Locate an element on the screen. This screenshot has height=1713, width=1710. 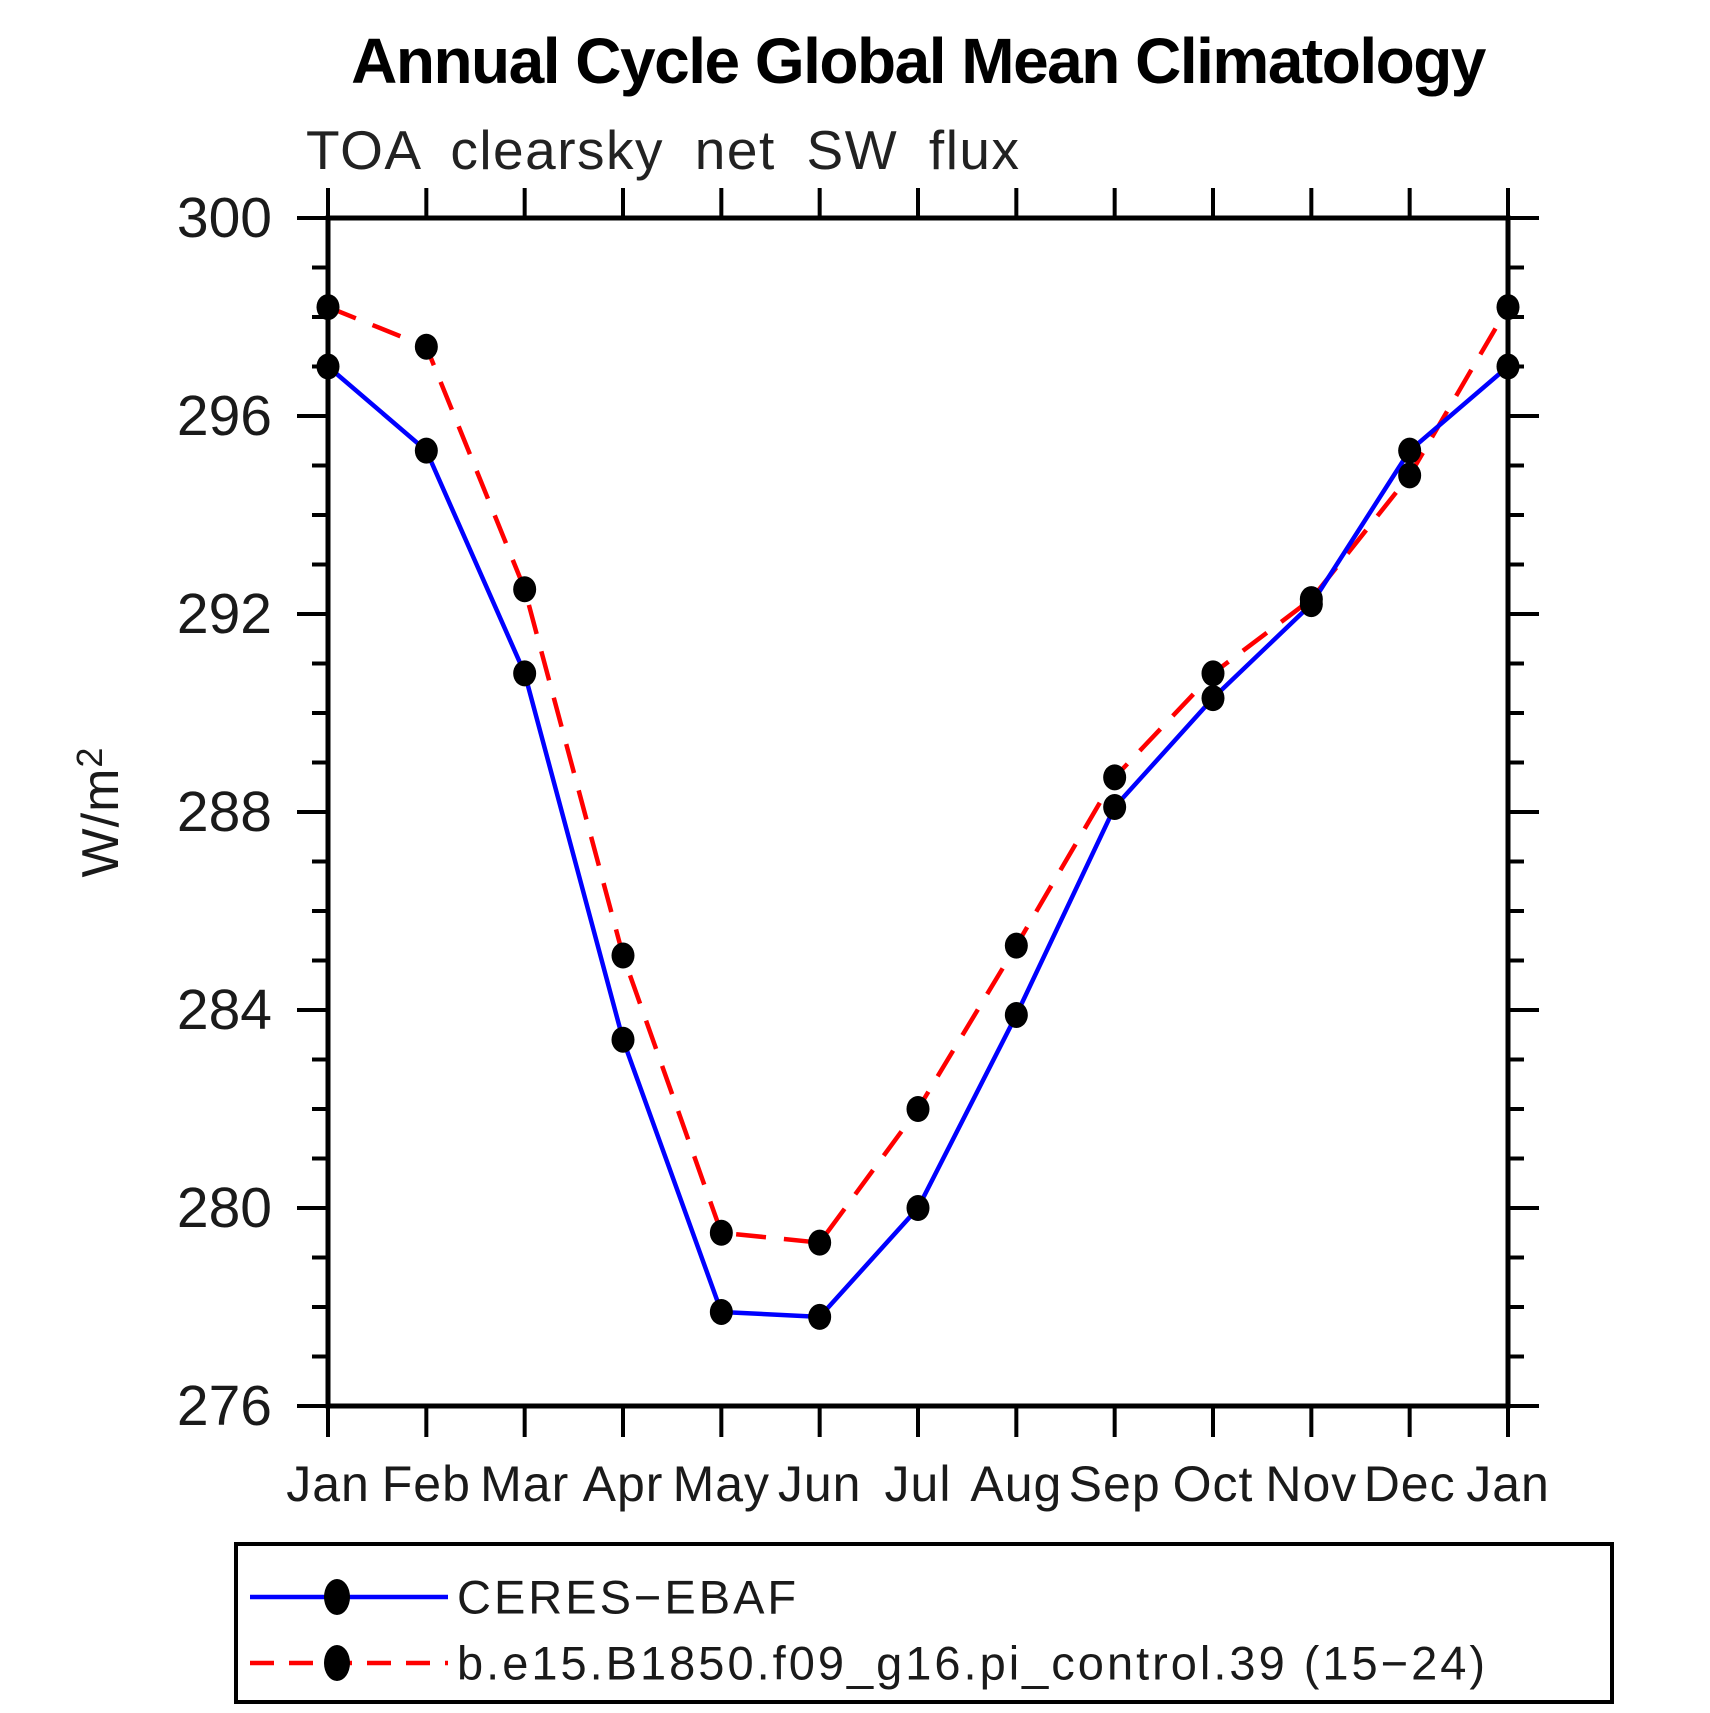
y-tick-label: 276 is located at coordinates (224, 1406).